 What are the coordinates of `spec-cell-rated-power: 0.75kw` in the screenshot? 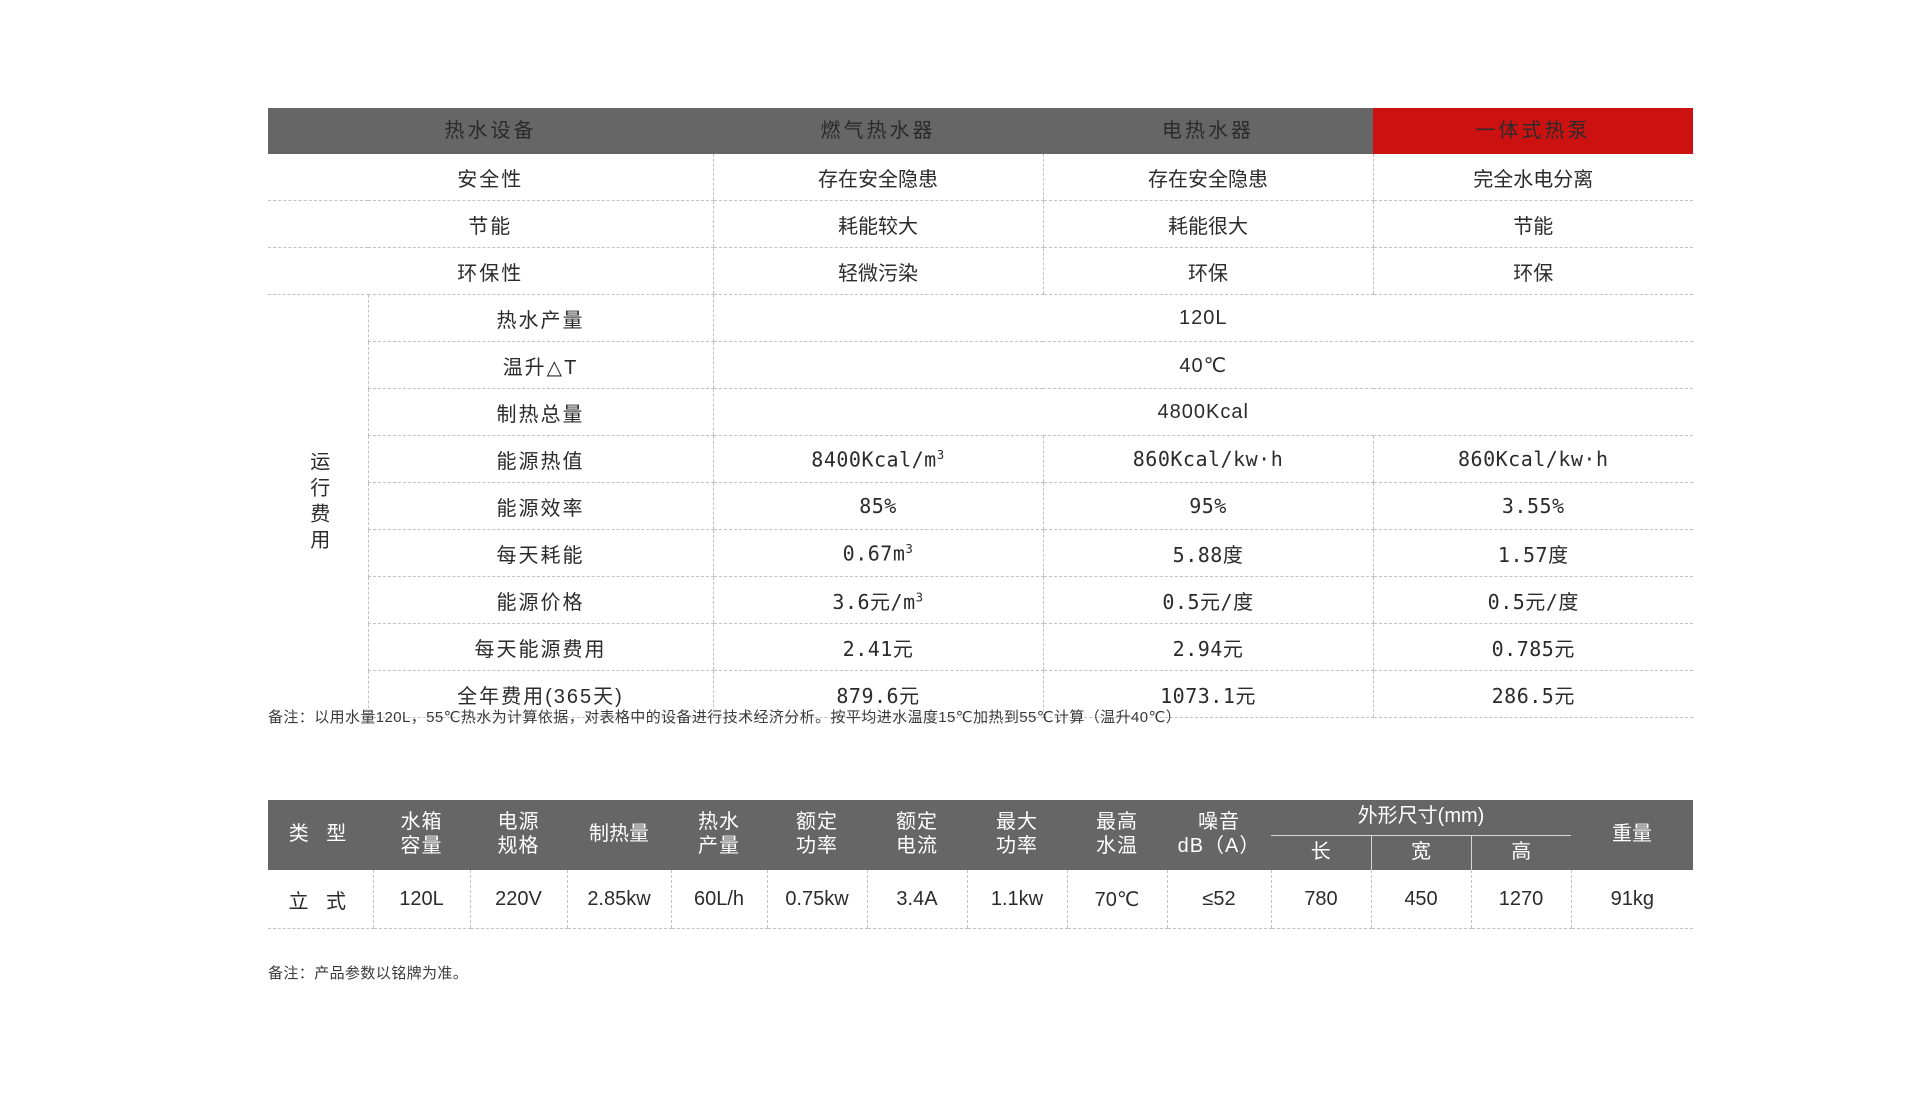 It's located at (816, 899).